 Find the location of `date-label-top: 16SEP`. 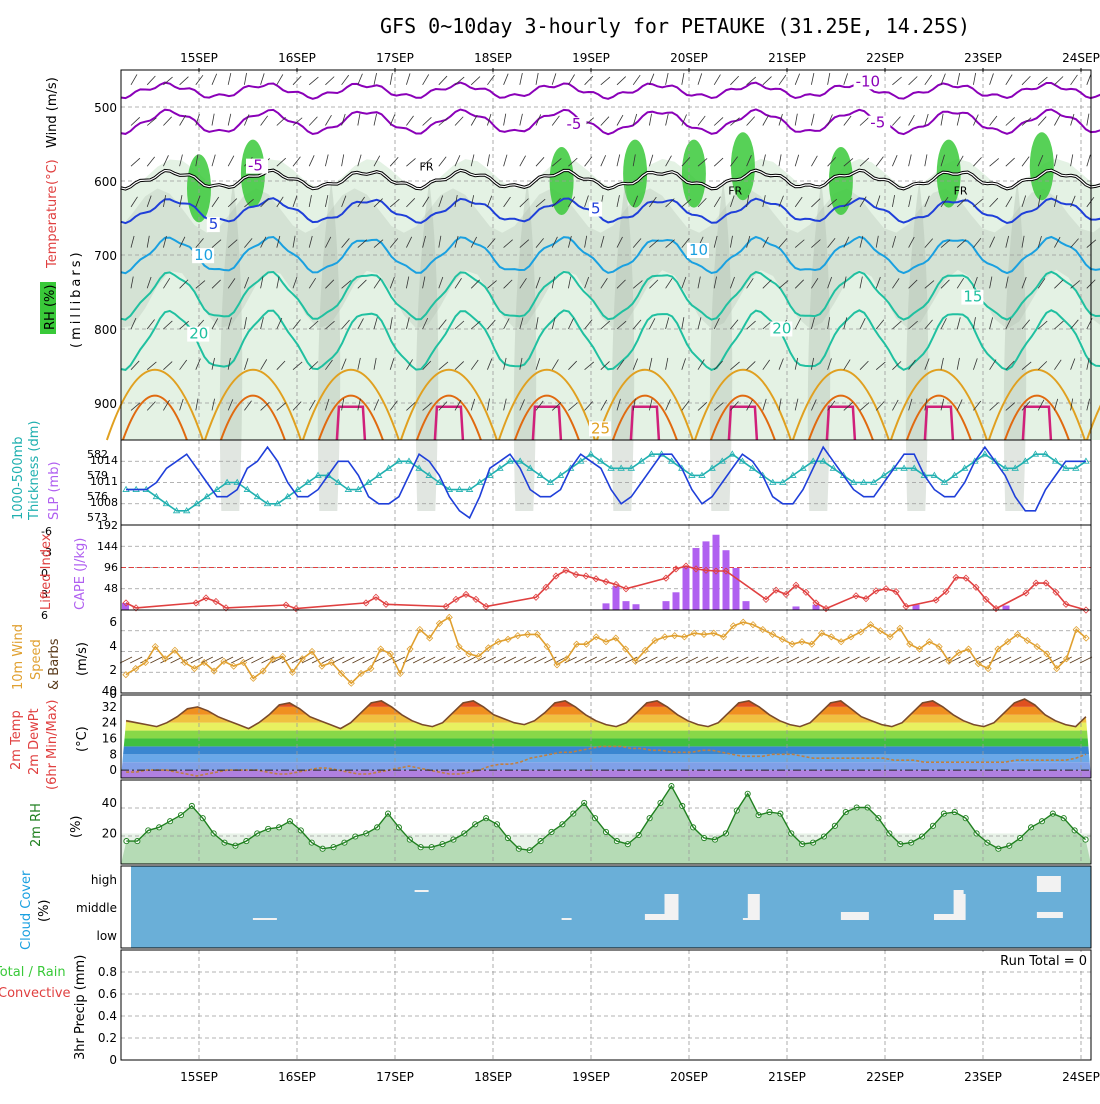

date-label-top: 16SEP is located at coordinates (297, 58).